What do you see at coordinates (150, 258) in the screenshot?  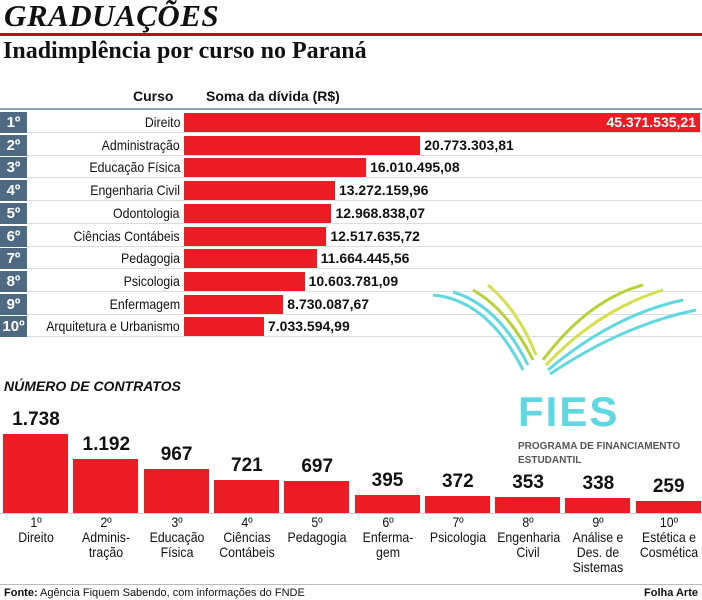 I see `course-label: Pedagogia` at bounding box center [150, 258].